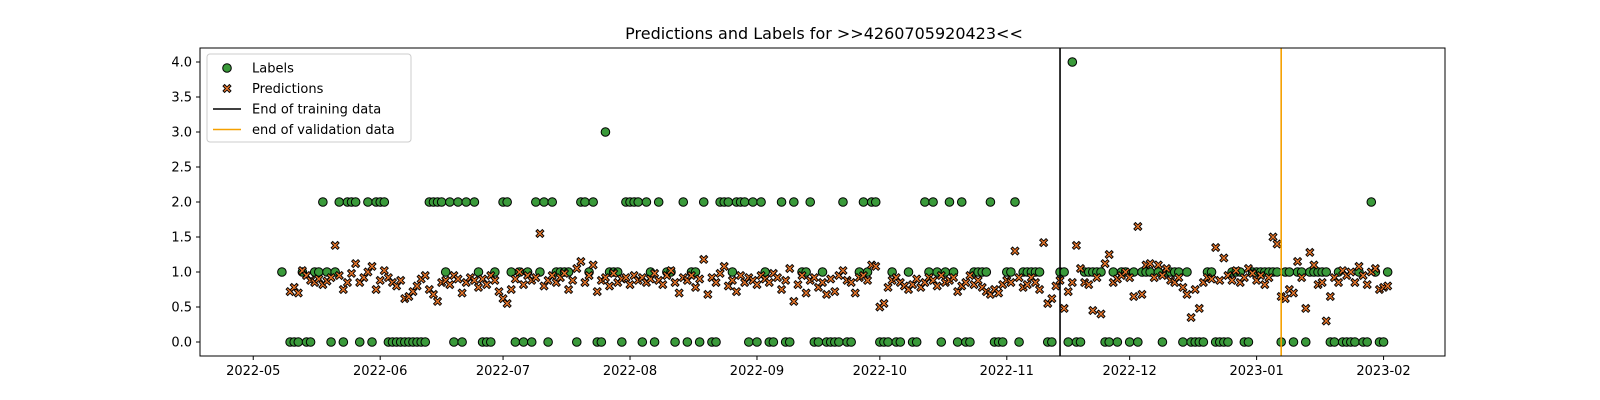 The width and height of the screenshot is (1600, 400). What do you see at coordinates (181, 133) in the screenshot?
I see `y-tick-label: 3.0` at bounding box center [181, 133].